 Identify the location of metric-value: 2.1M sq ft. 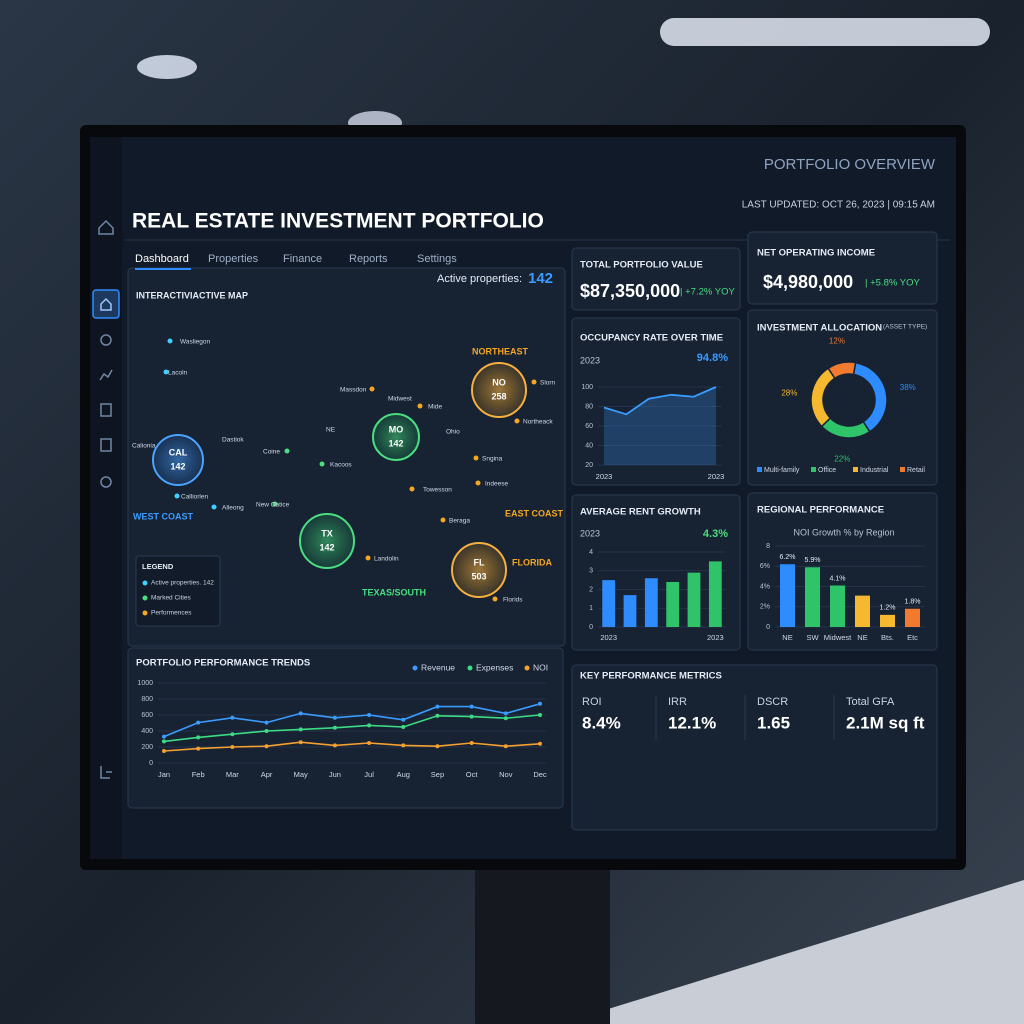
(885, 722).